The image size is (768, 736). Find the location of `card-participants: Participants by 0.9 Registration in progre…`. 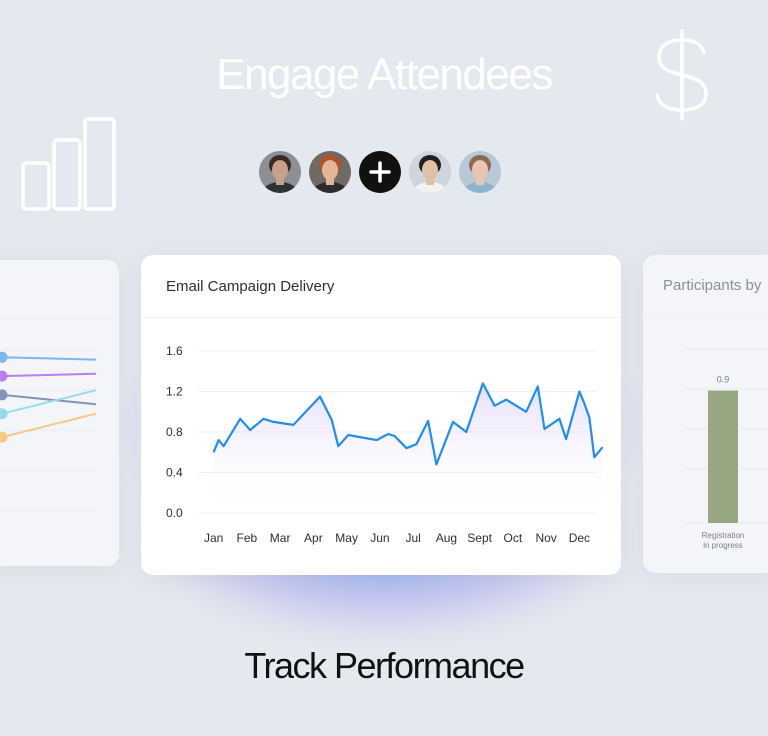

card-participants: Participants by 0.9 Registration in progre… is located at coordinates (705, 414).